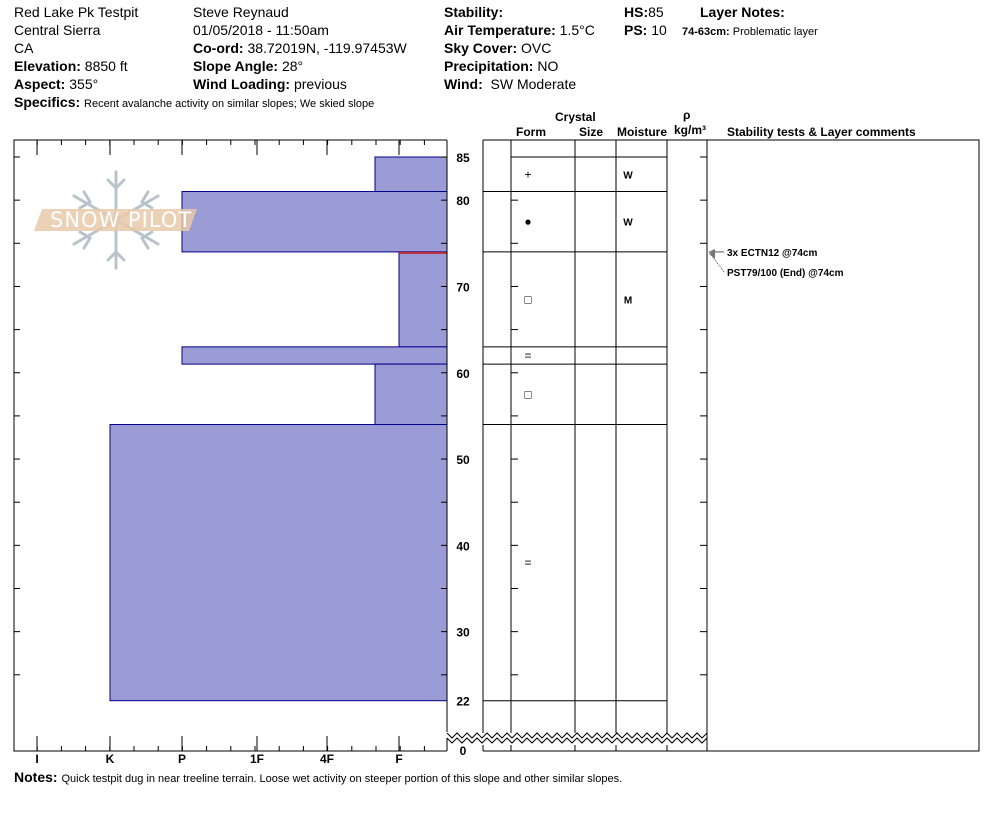 Image resolution: width=994 pixels, height=840 pixels. Describe the element at coordinates (775, 32) in the screenshot. I see `layer-note-text: Problematic layer` at that location.